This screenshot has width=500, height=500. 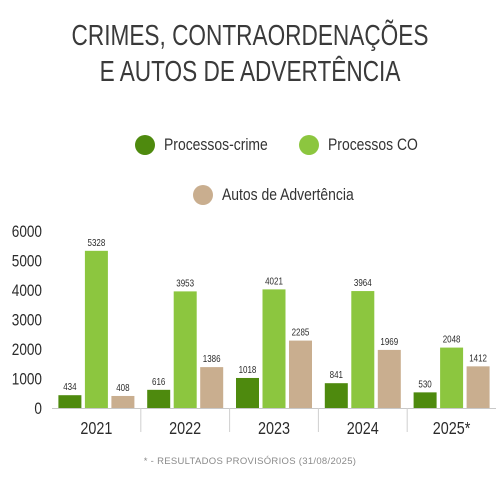 I want to click on legend-label-processos-crime: Processos-crime, so click(x=216, y=144).